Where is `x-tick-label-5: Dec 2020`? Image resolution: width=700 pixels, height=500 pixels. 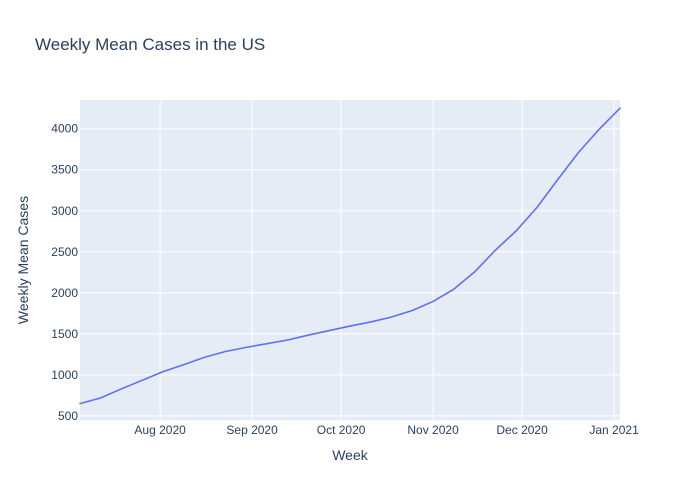 x-tick-label-5: Dec 2020 is located at coordinates (522, 430).